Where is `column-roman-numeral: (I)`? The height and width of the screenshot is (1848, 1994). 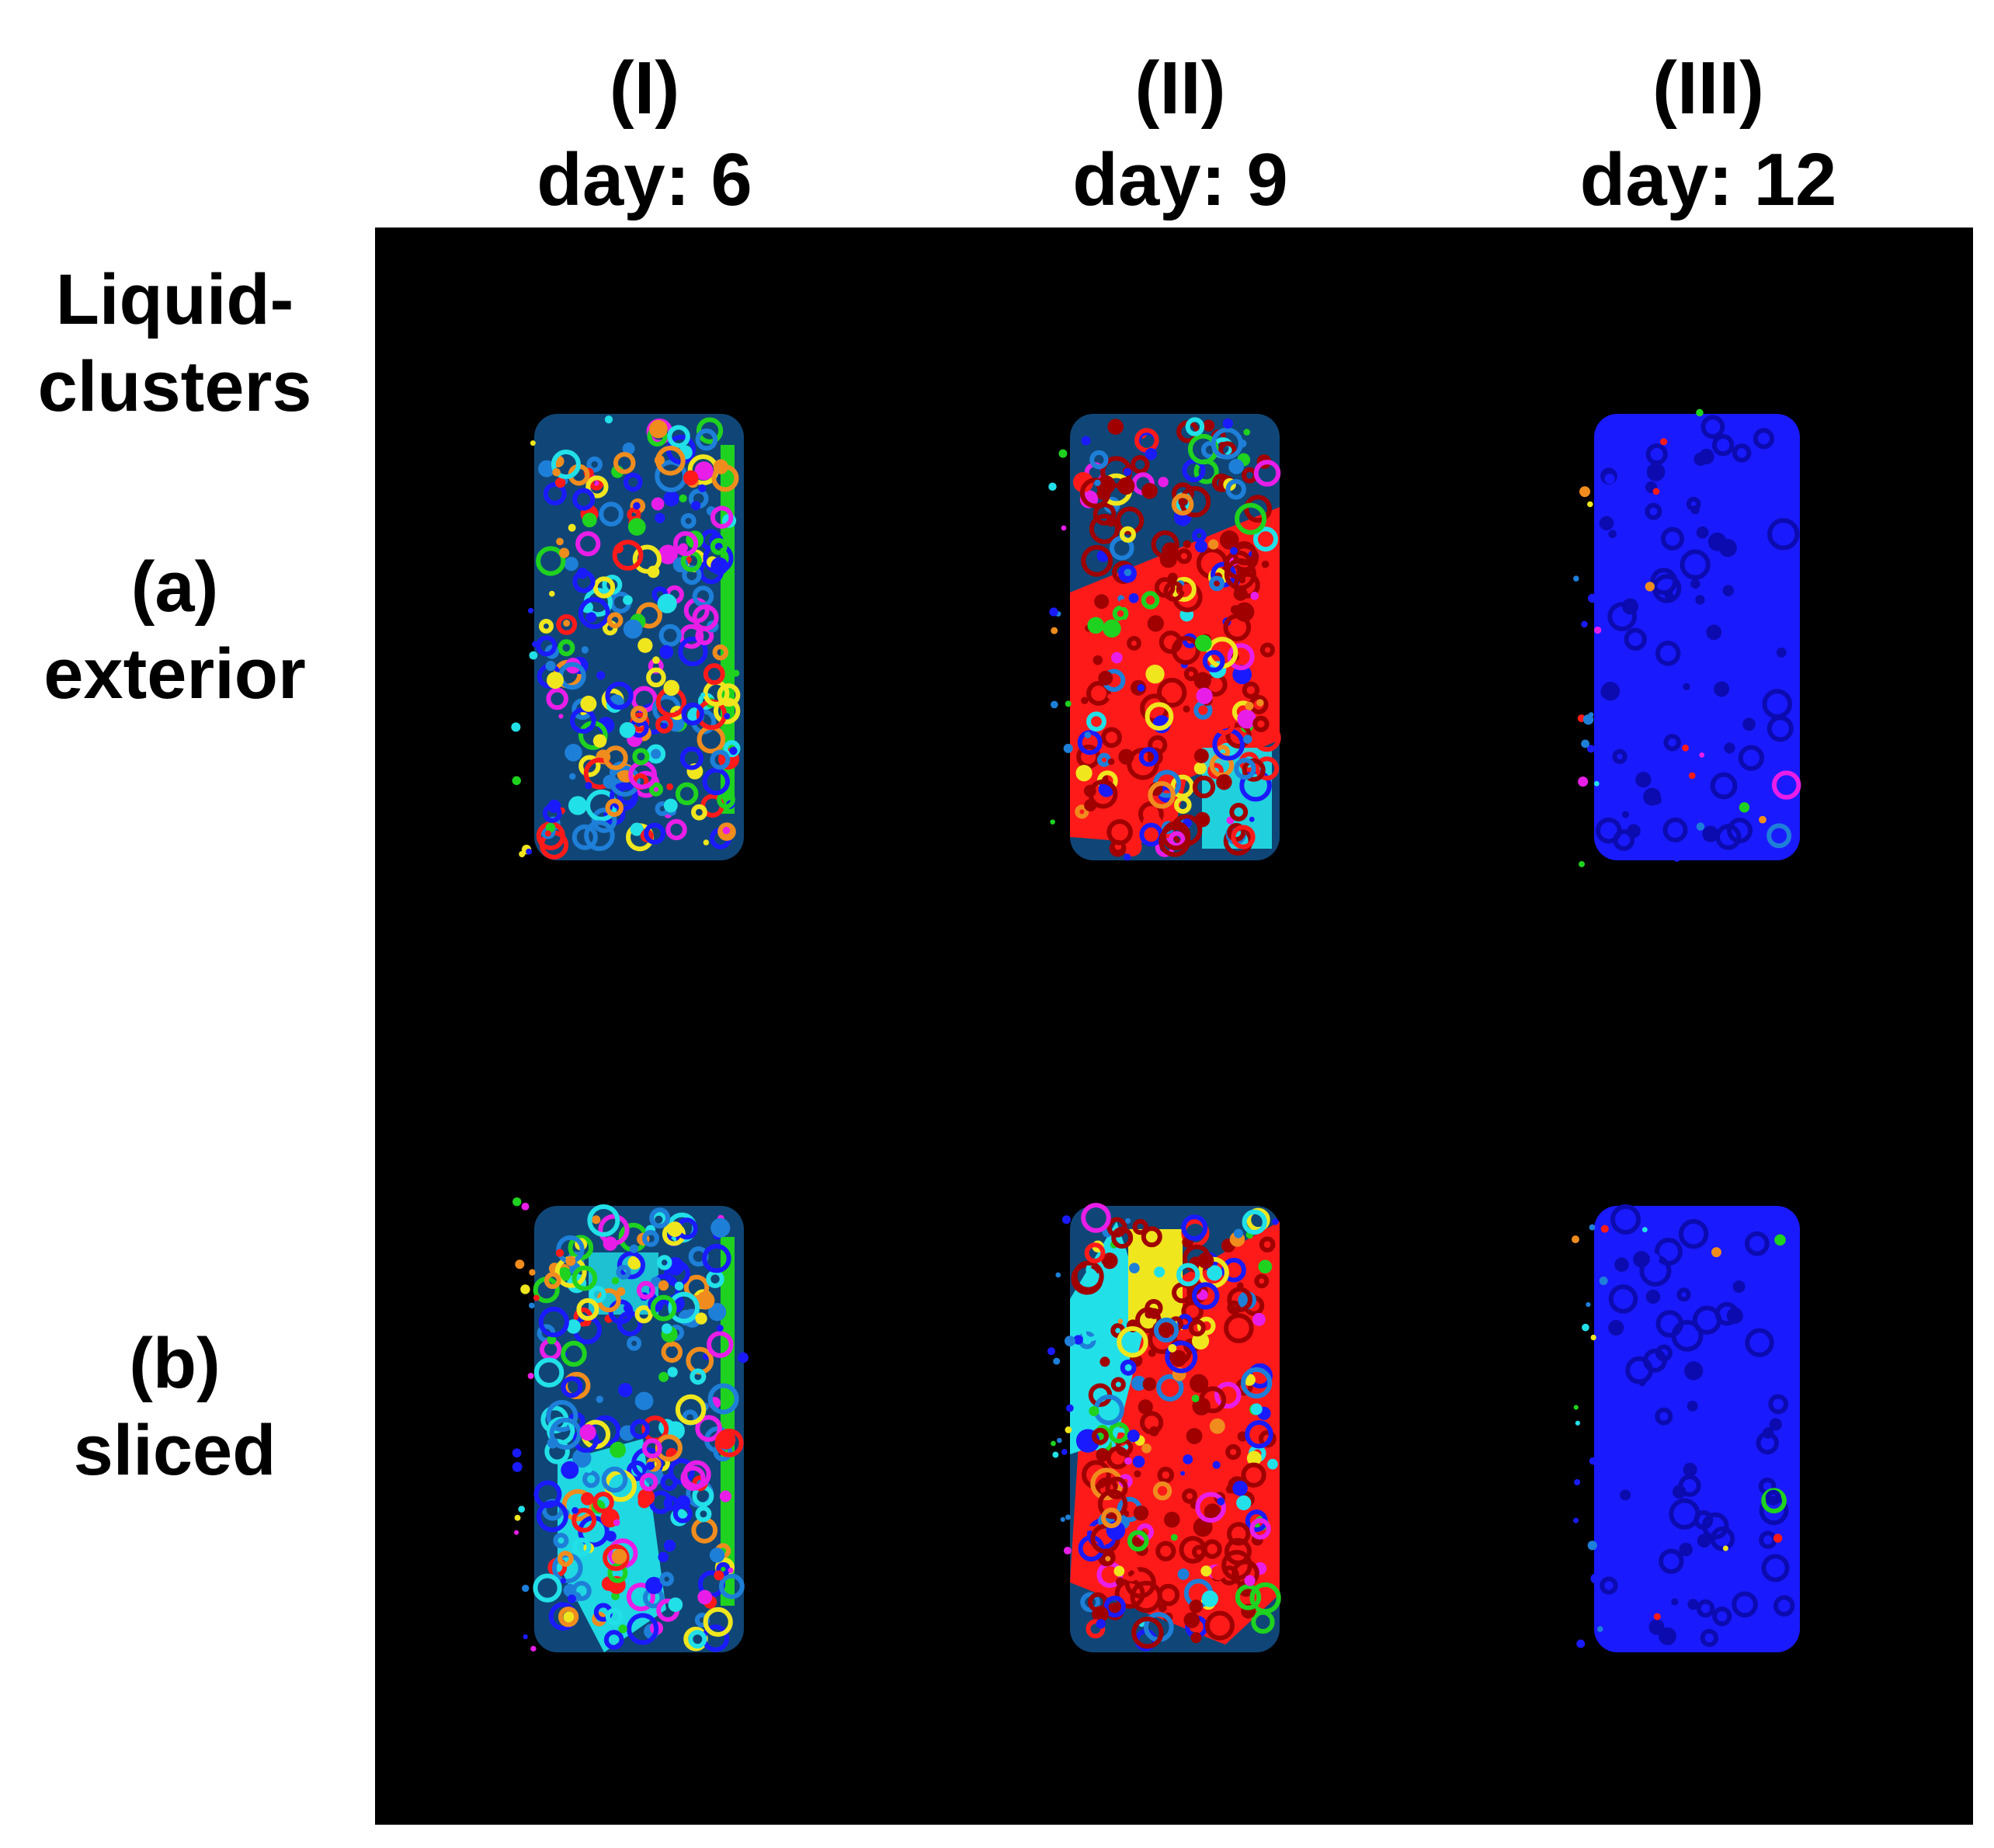 column-roman-numeral: (I) is located at coordinates (644, 88).